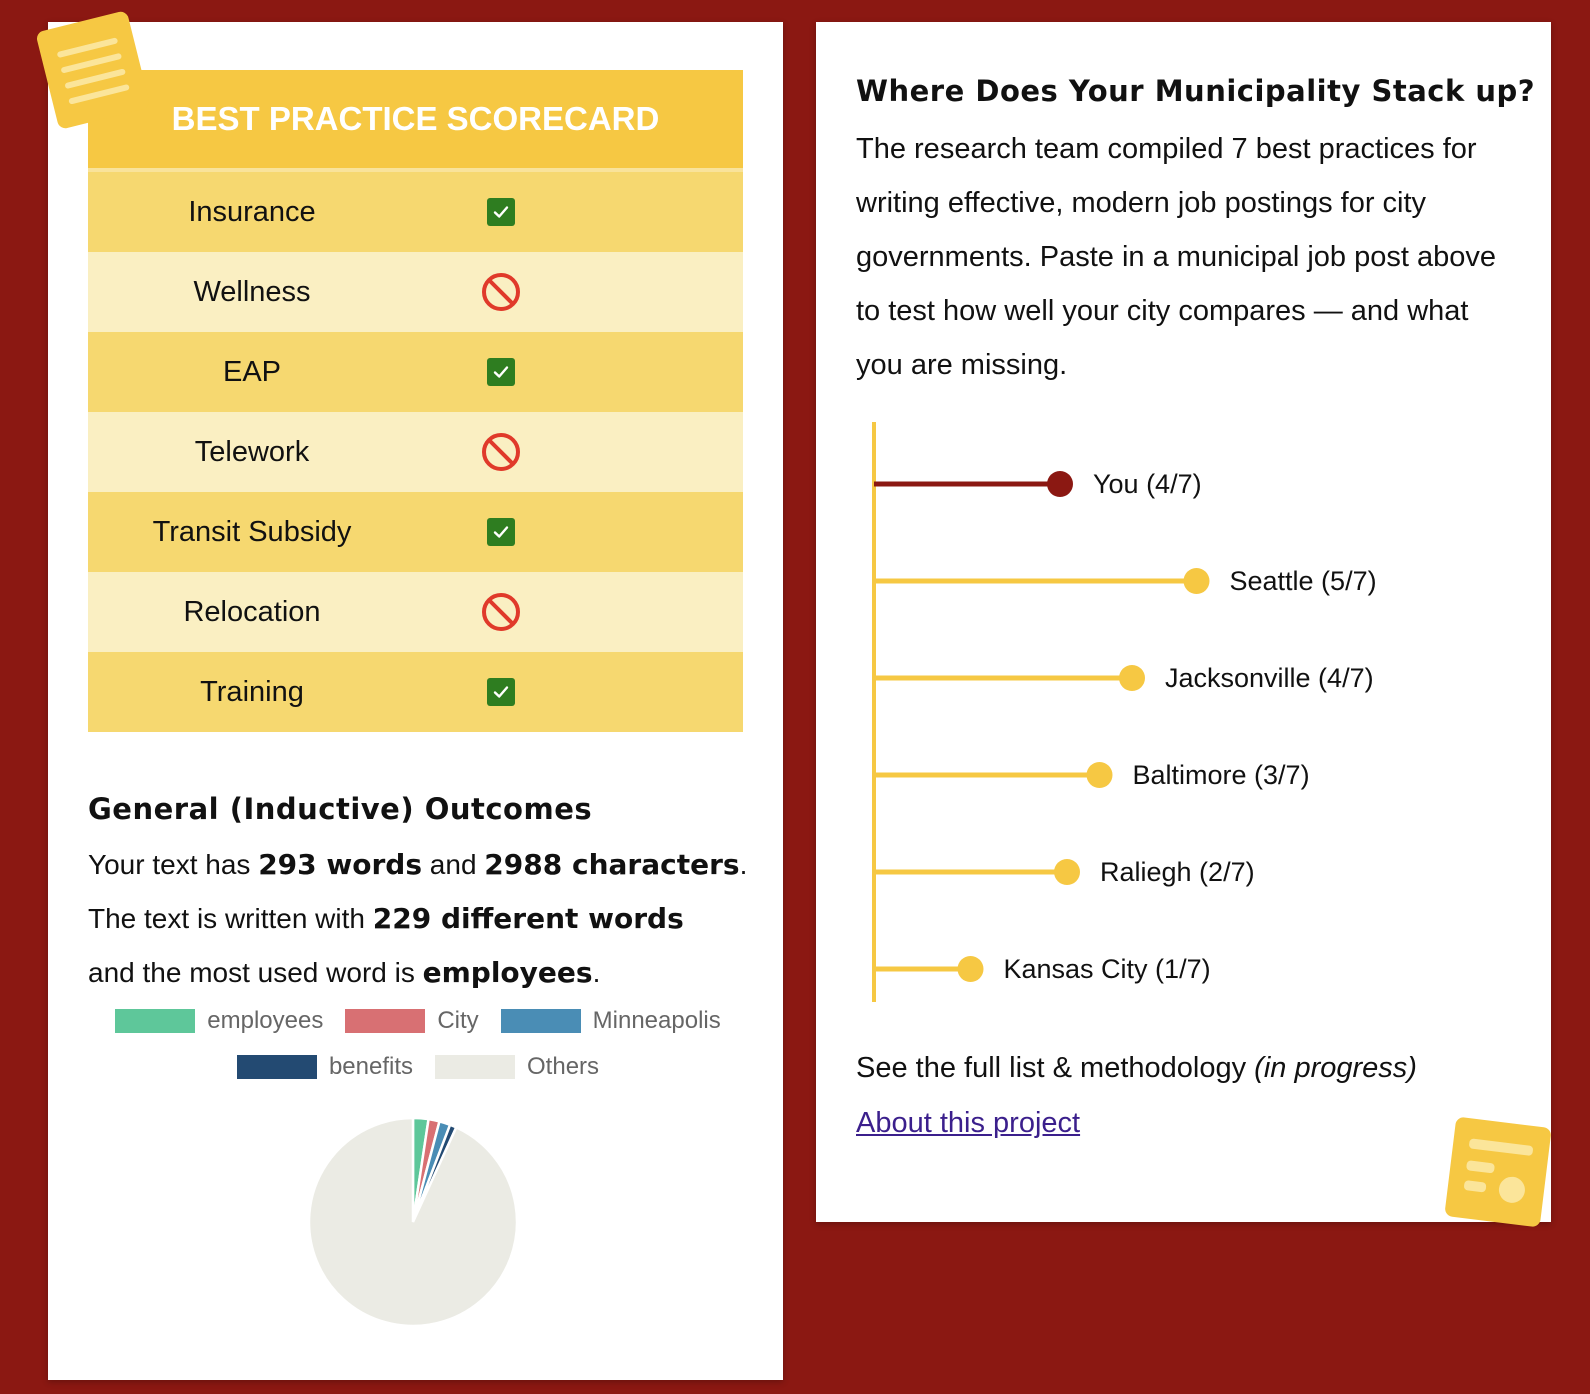 The height and width of the screenshot is (1394, 1590). What do you see at coordinates (230, 918) in the screenshot?
I see `outcomes-text-part: The text is written with` at bounding box center [230, 918].